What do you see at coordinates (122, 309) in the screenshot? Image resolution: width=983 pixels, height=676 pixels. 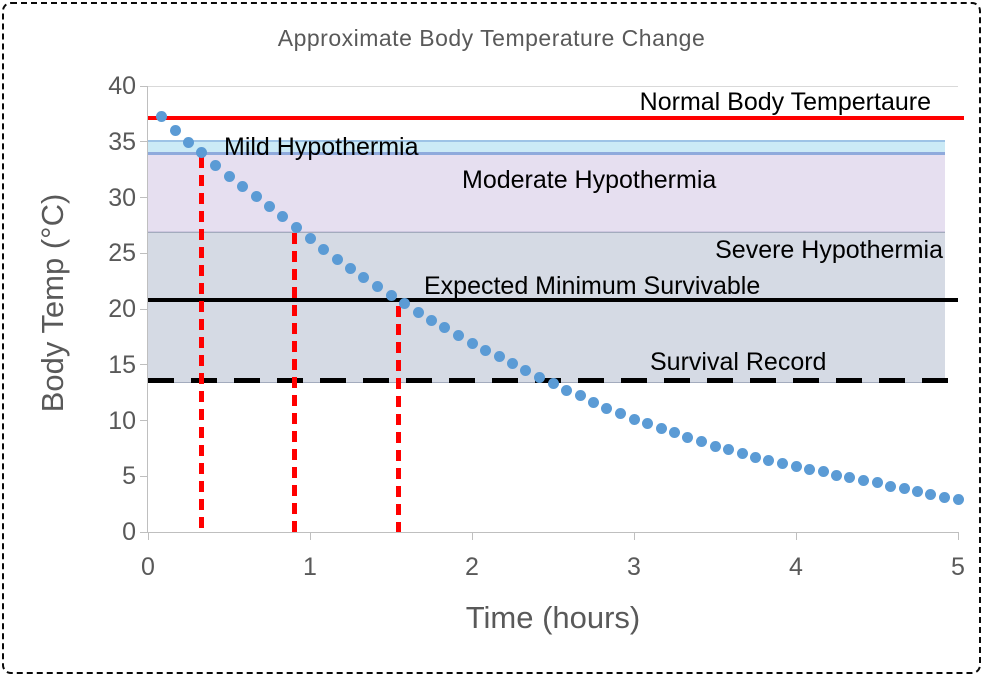 I see `y-tick-label: 20` at bounding box center [122, 309].